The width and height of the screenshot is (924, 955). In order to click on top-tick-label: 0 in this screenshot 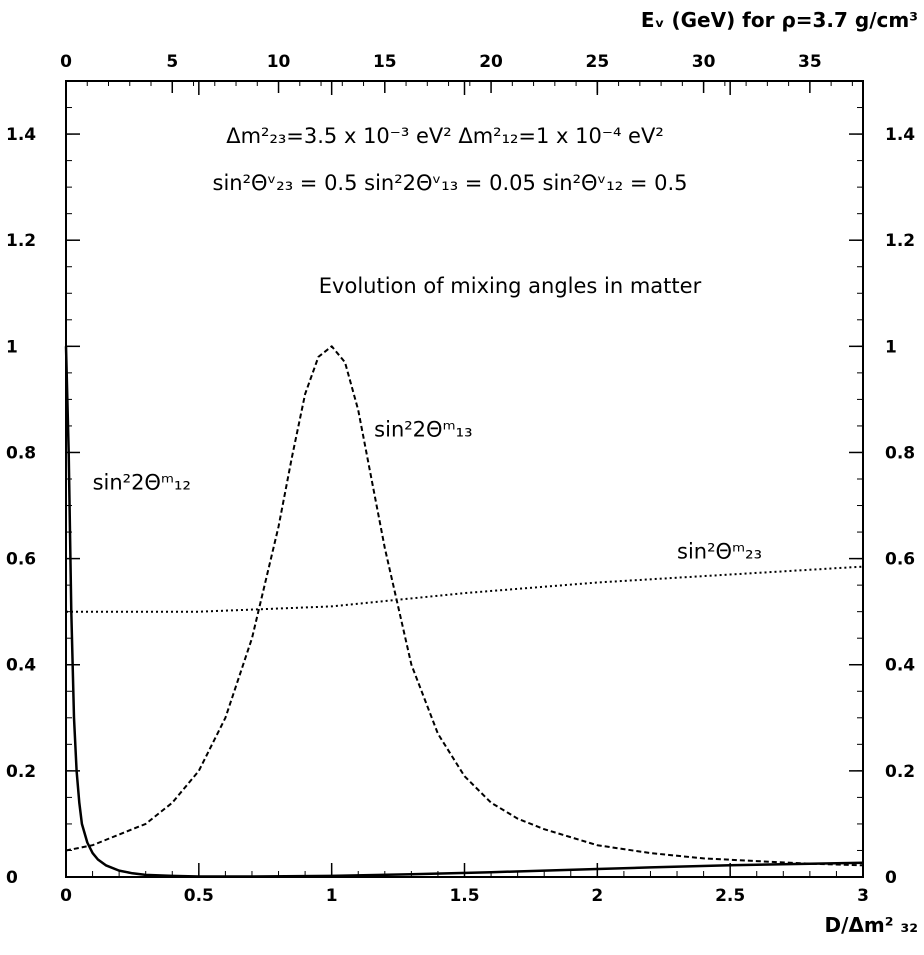, I will do `click(66, 62)`.